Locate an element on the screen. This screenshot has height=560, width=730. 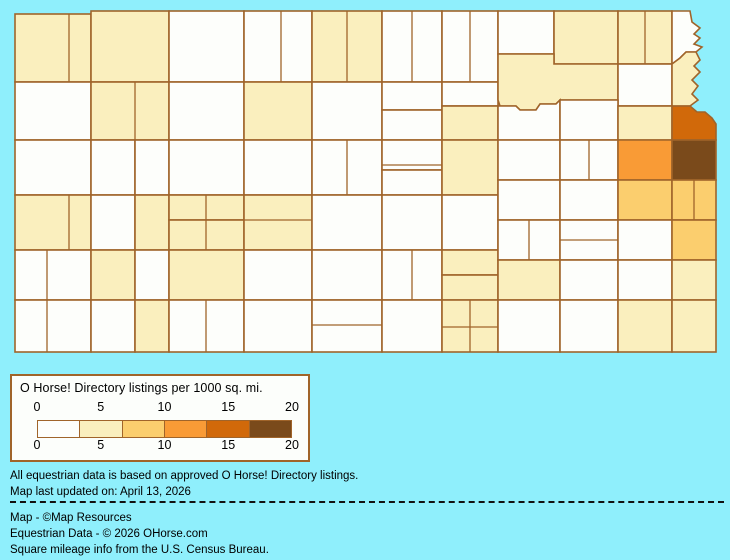
county-stafford is located at coordinates (347, 275).